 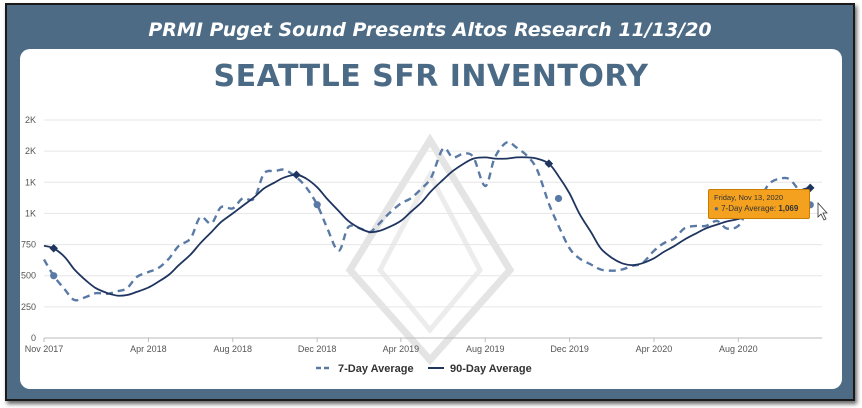 What do you see at coordinates (738, 349) in the screenshot?
I see `x-tick-label: Aug 2020` at bounding box center [738, 349].